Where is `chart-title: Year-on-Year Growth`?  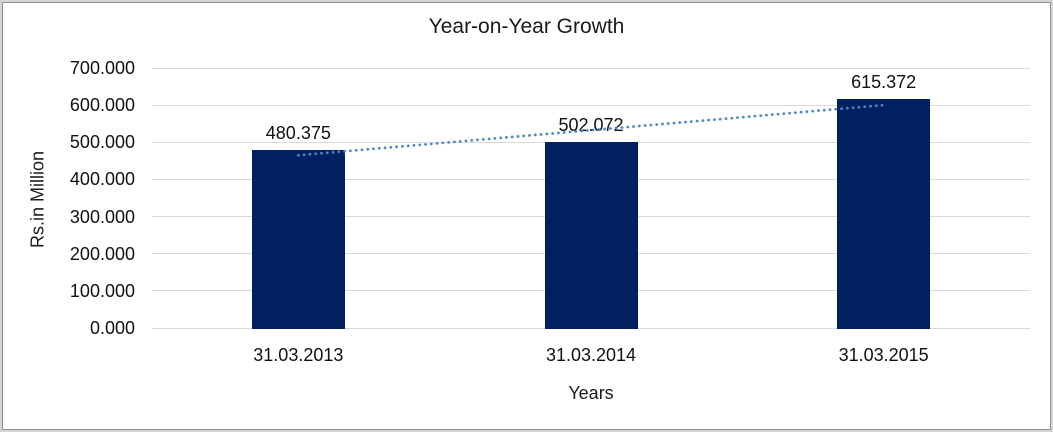
chart-title: Year-on-Year Growth is located at coordinates (526, 26).